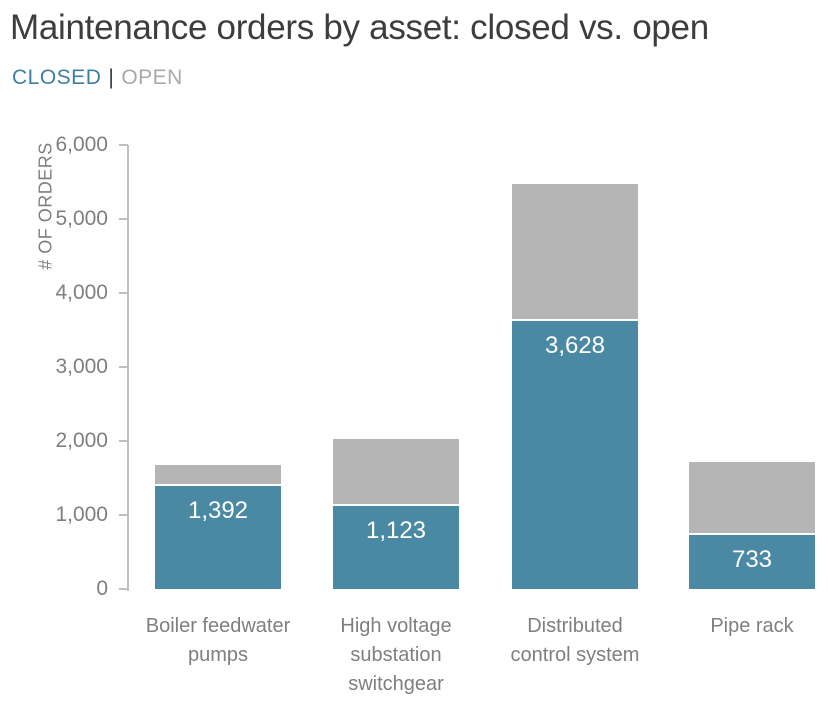 Image resolution: width=828 pixels, height=714 pixels. What do you see at coordinates (396, 684) in the screenshot?
I see `x-category-label-line: switchgear` at bounding box center [396, 684].